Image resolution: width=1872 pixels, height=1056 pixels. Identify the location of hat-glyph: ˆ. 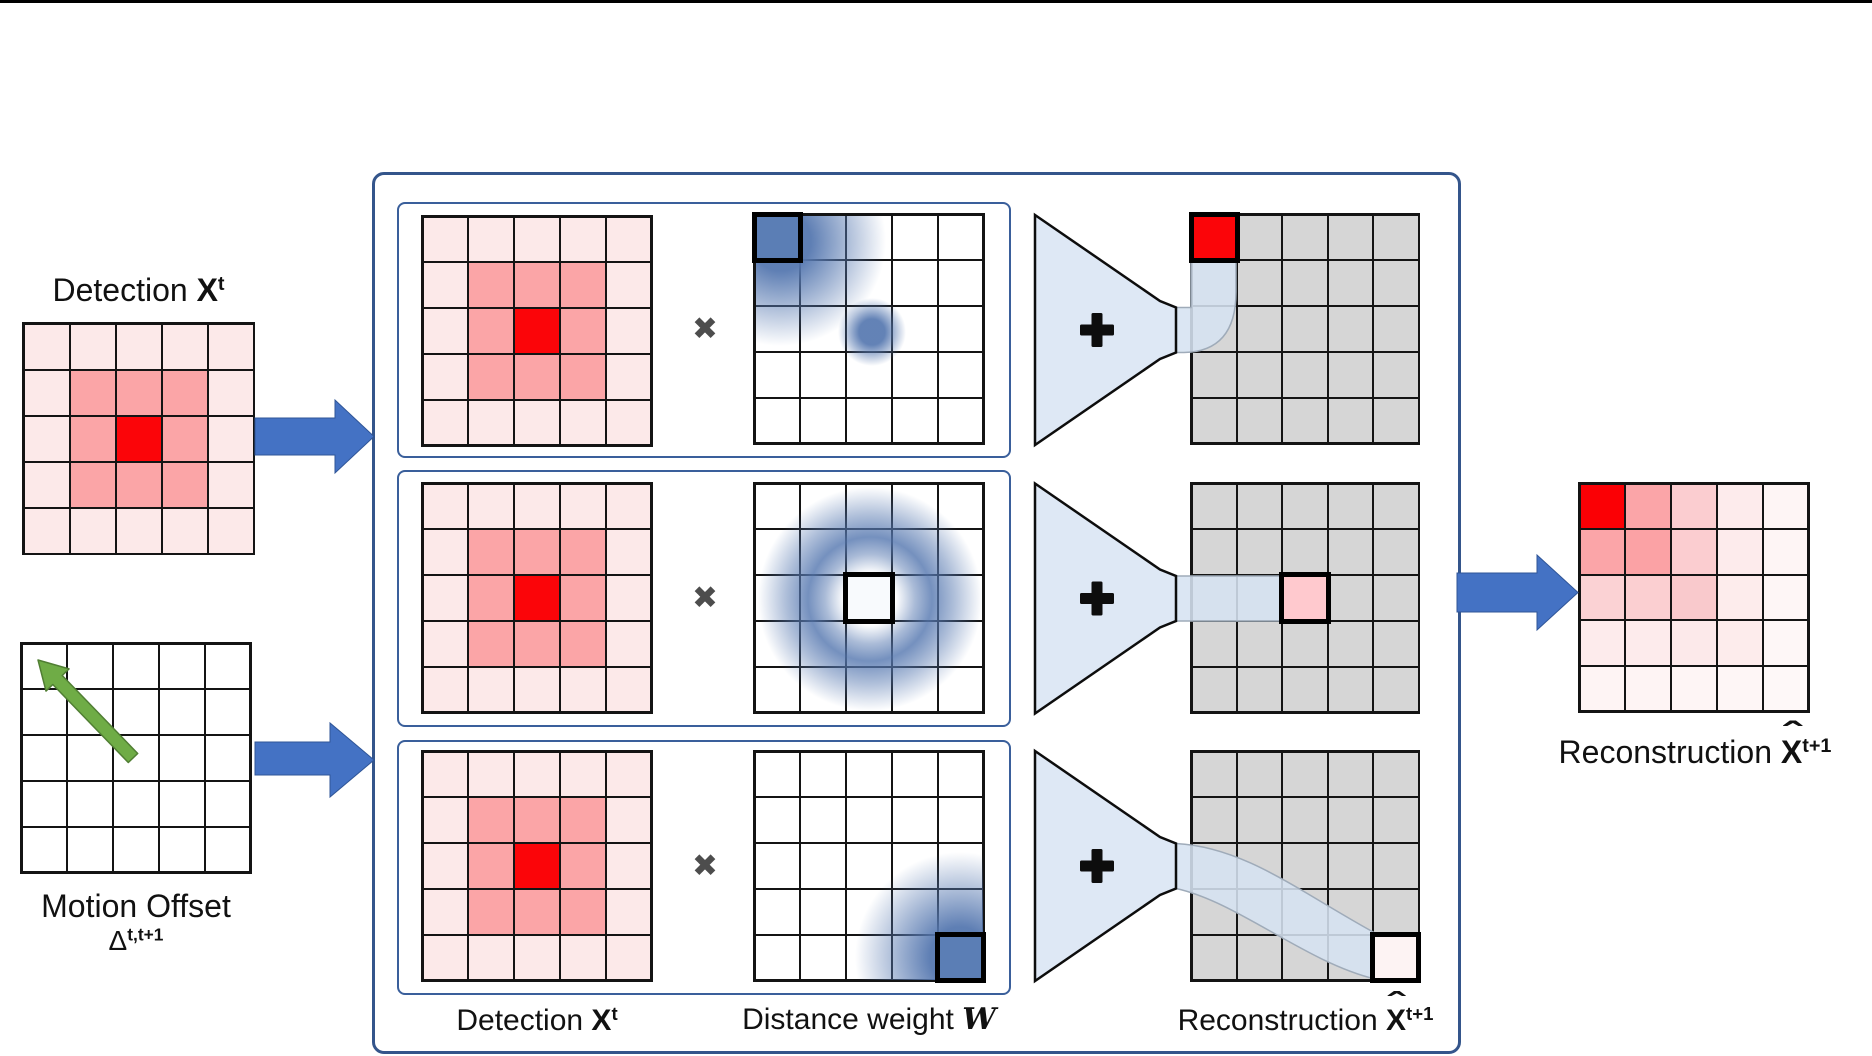
(1396, 1004).